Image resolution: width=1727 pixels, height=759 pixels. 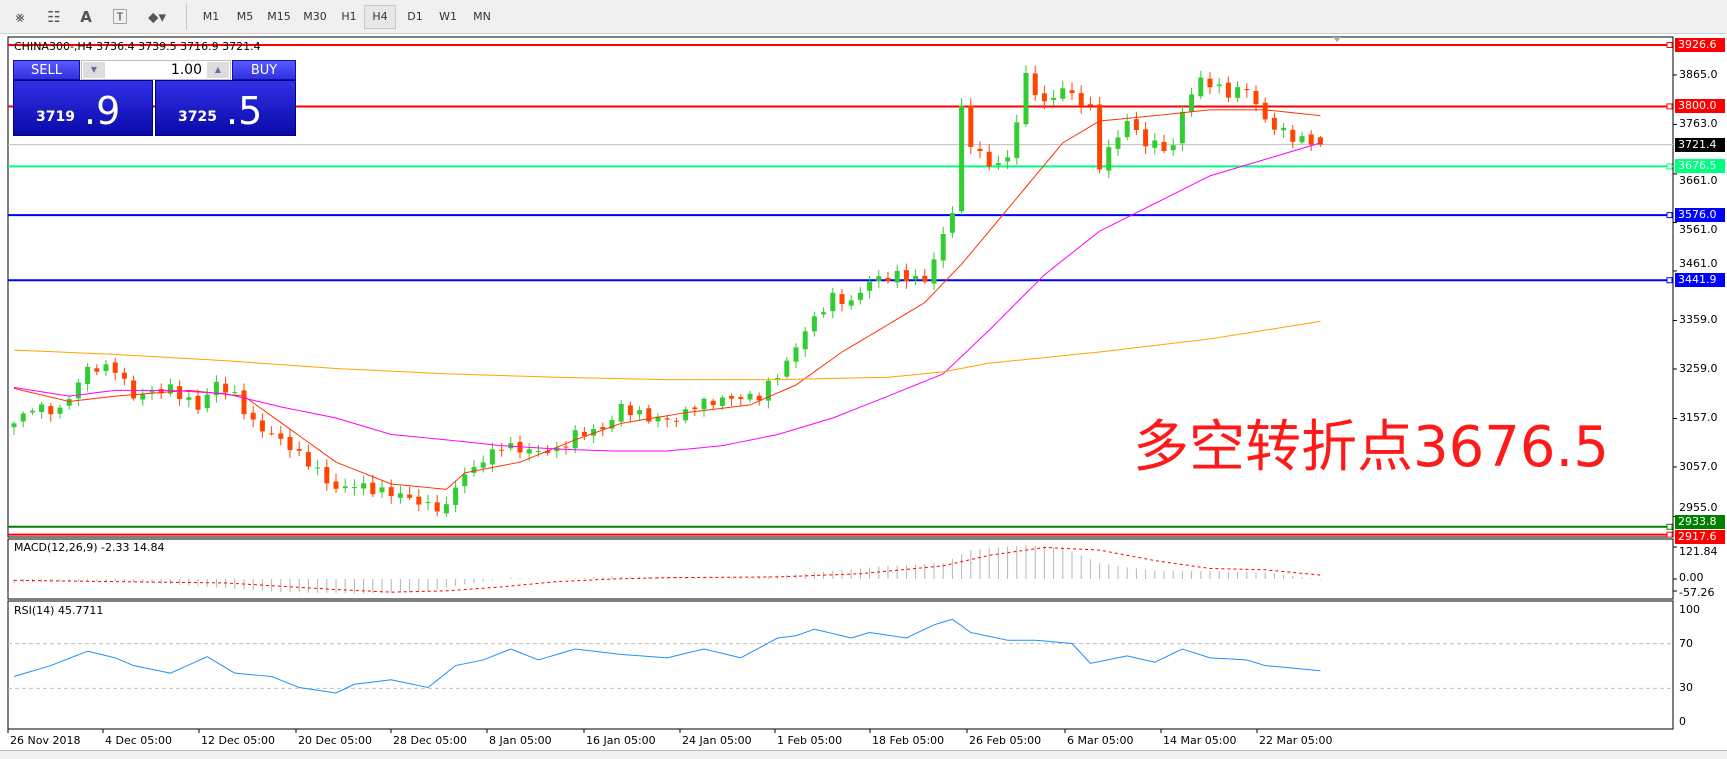 What do you see at coordinates (225, 108) in the screenshot?
I see `buy-price-box: 3725 .5` at bounding box center [225, 108].